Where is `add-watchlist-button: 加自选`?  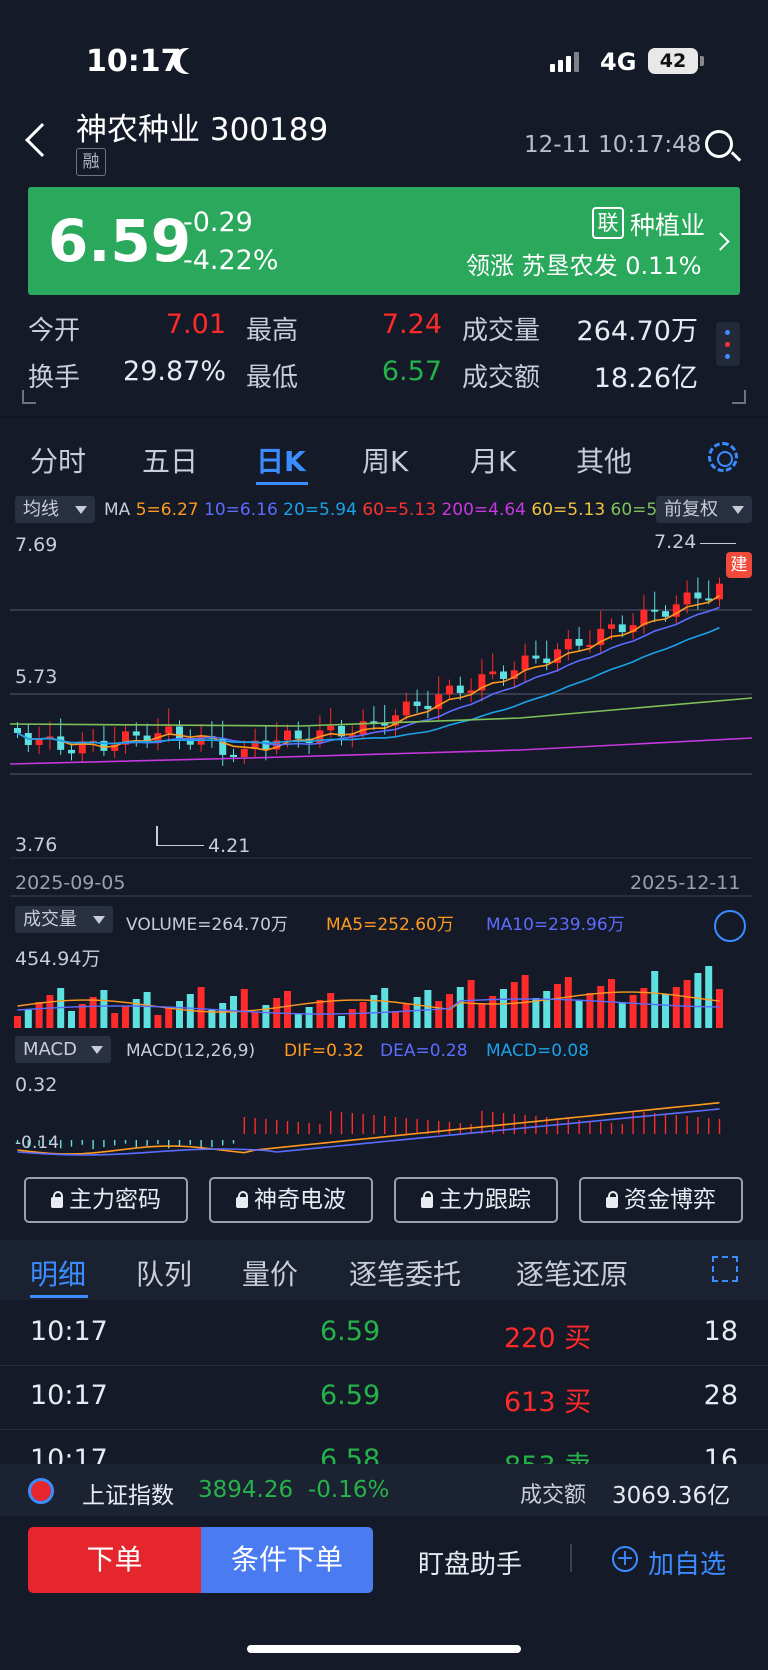 add-watchlist-button: 加自选 is located at coordinates (687, 1565).